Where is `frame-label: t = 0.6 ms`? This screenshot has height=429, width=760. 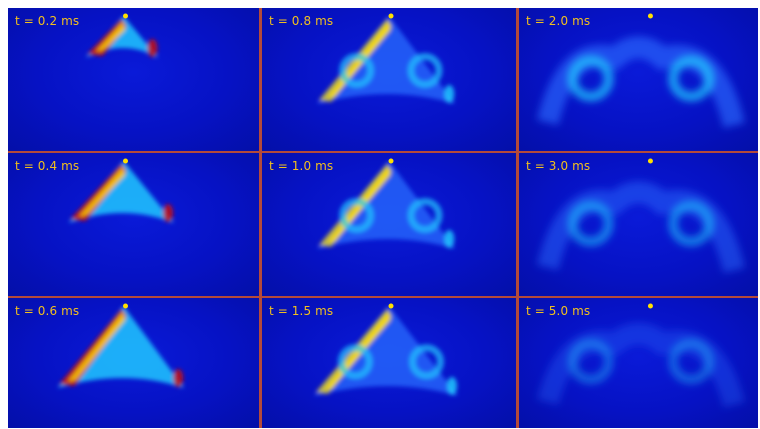 frame-label: t = 0.6 ms is located at coordinates (47, 311).